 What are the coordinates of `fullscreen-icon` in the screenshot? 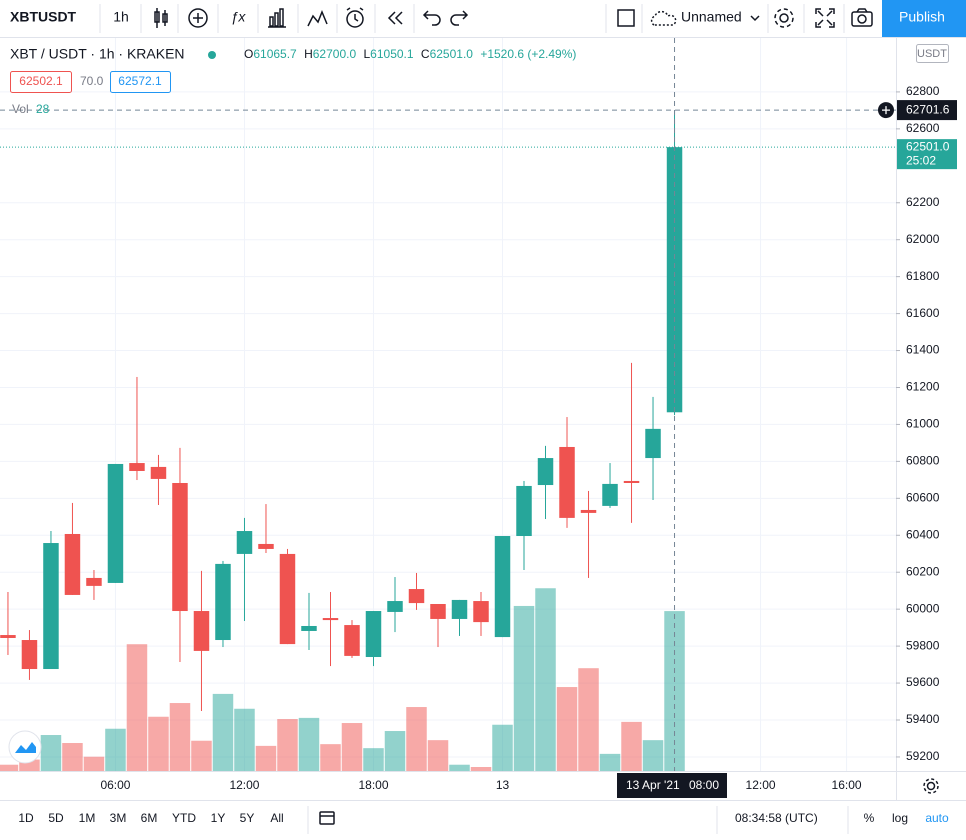 It's located at (825, 18).